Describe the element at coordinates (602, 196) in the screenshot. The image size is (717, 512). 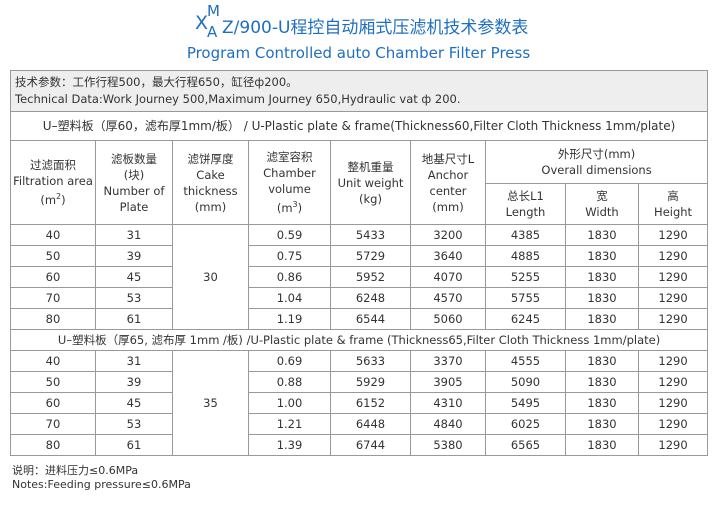
I see `header-line: 宽` at that location.